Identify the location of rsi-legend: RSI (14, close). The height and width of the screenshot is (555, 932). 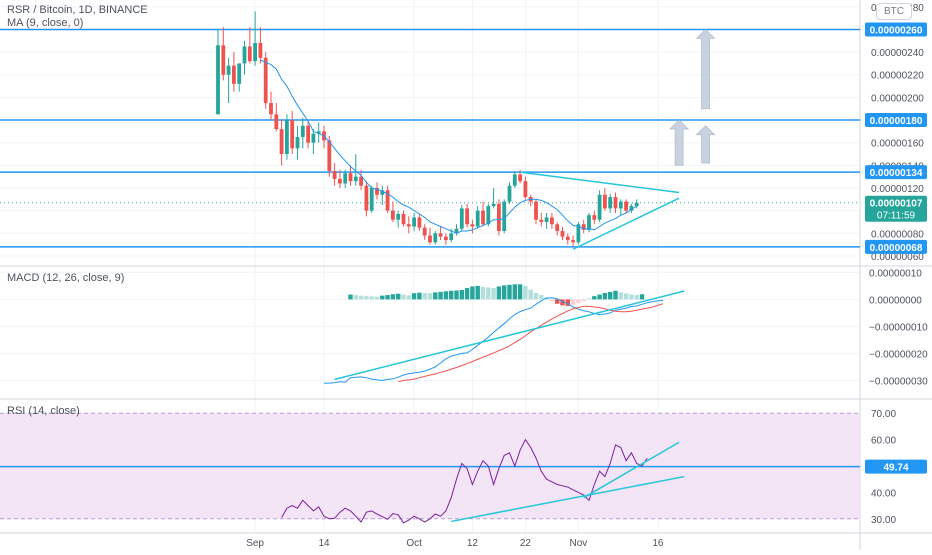
(43, 411).